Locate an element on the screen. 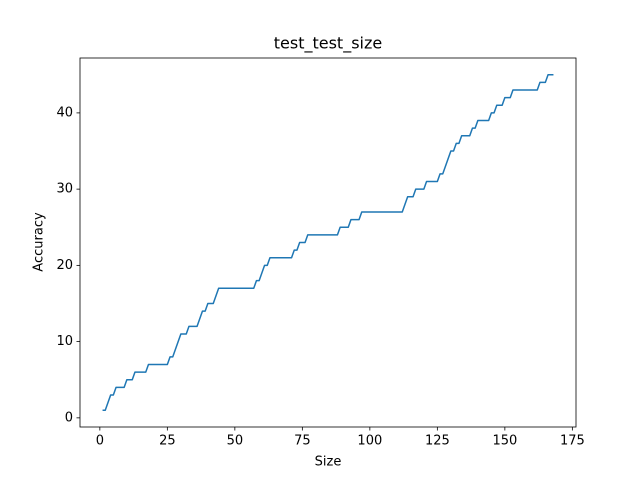 This screenshot has width=640, height=480. y-axis-label: Accuracy is located at coordinates (39, 242).